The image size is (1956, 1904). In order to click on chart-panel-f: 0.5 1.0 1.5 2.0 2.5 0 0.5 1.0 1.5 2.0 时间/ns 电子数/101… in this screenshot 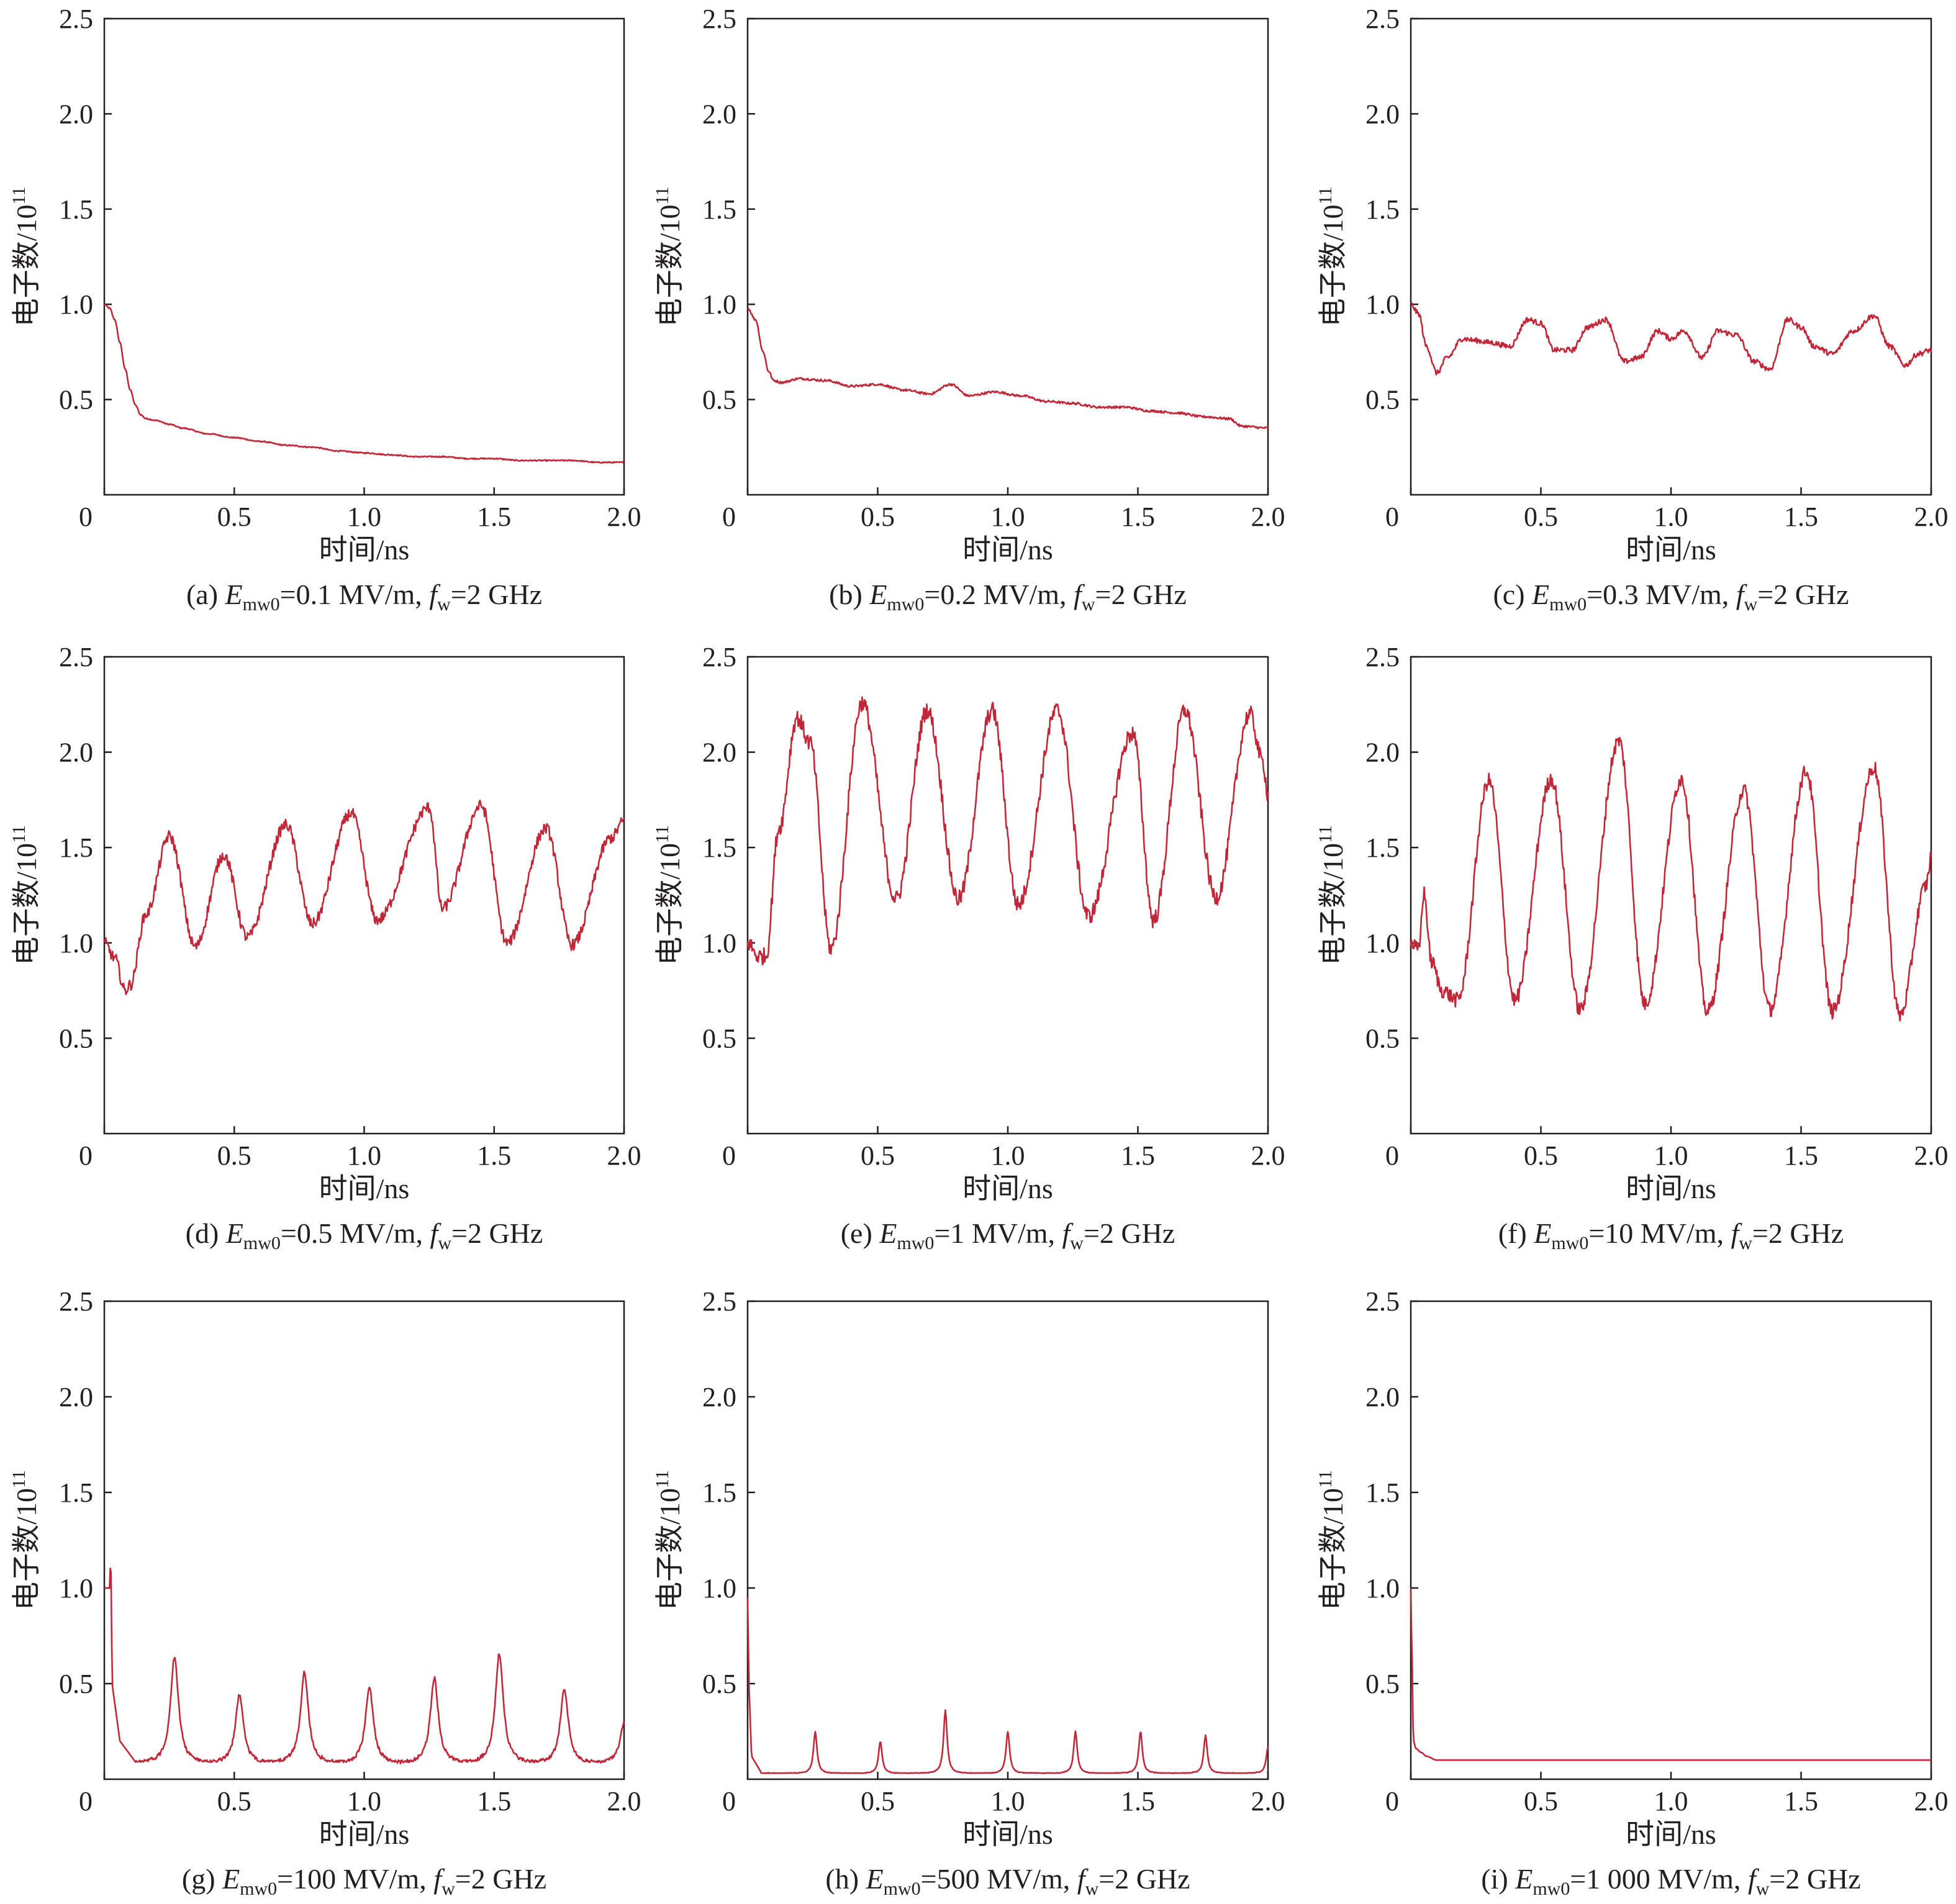, I will do `click(1632, 947)`.